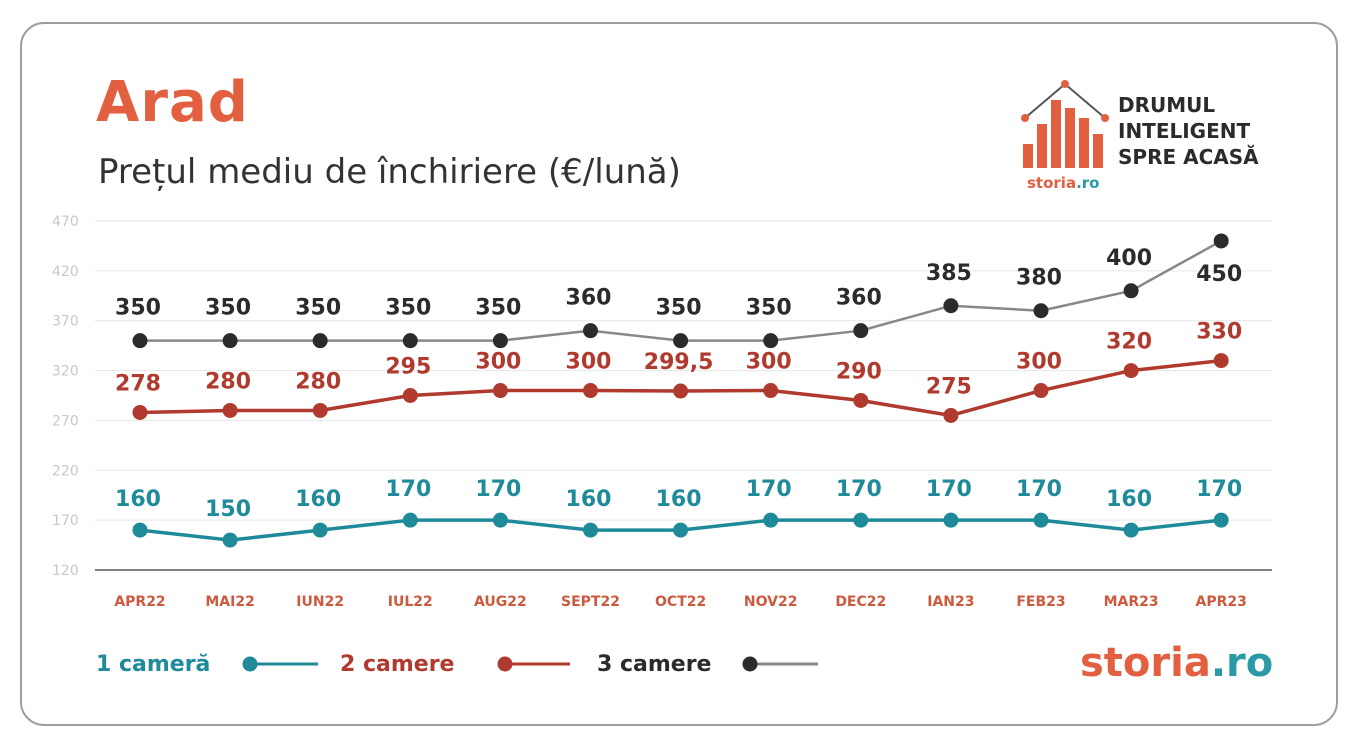 The height and width of the screenshot is (750, 1360). I want to click on y-tick-label: 120, so click(65, 571).